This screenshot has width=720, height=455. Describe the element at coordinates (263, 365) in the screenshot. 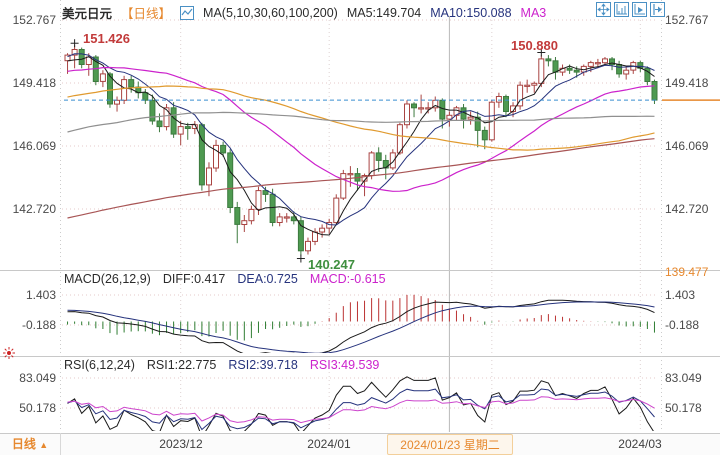

I see `rsi2-value: RSI2:39.718` at that location.